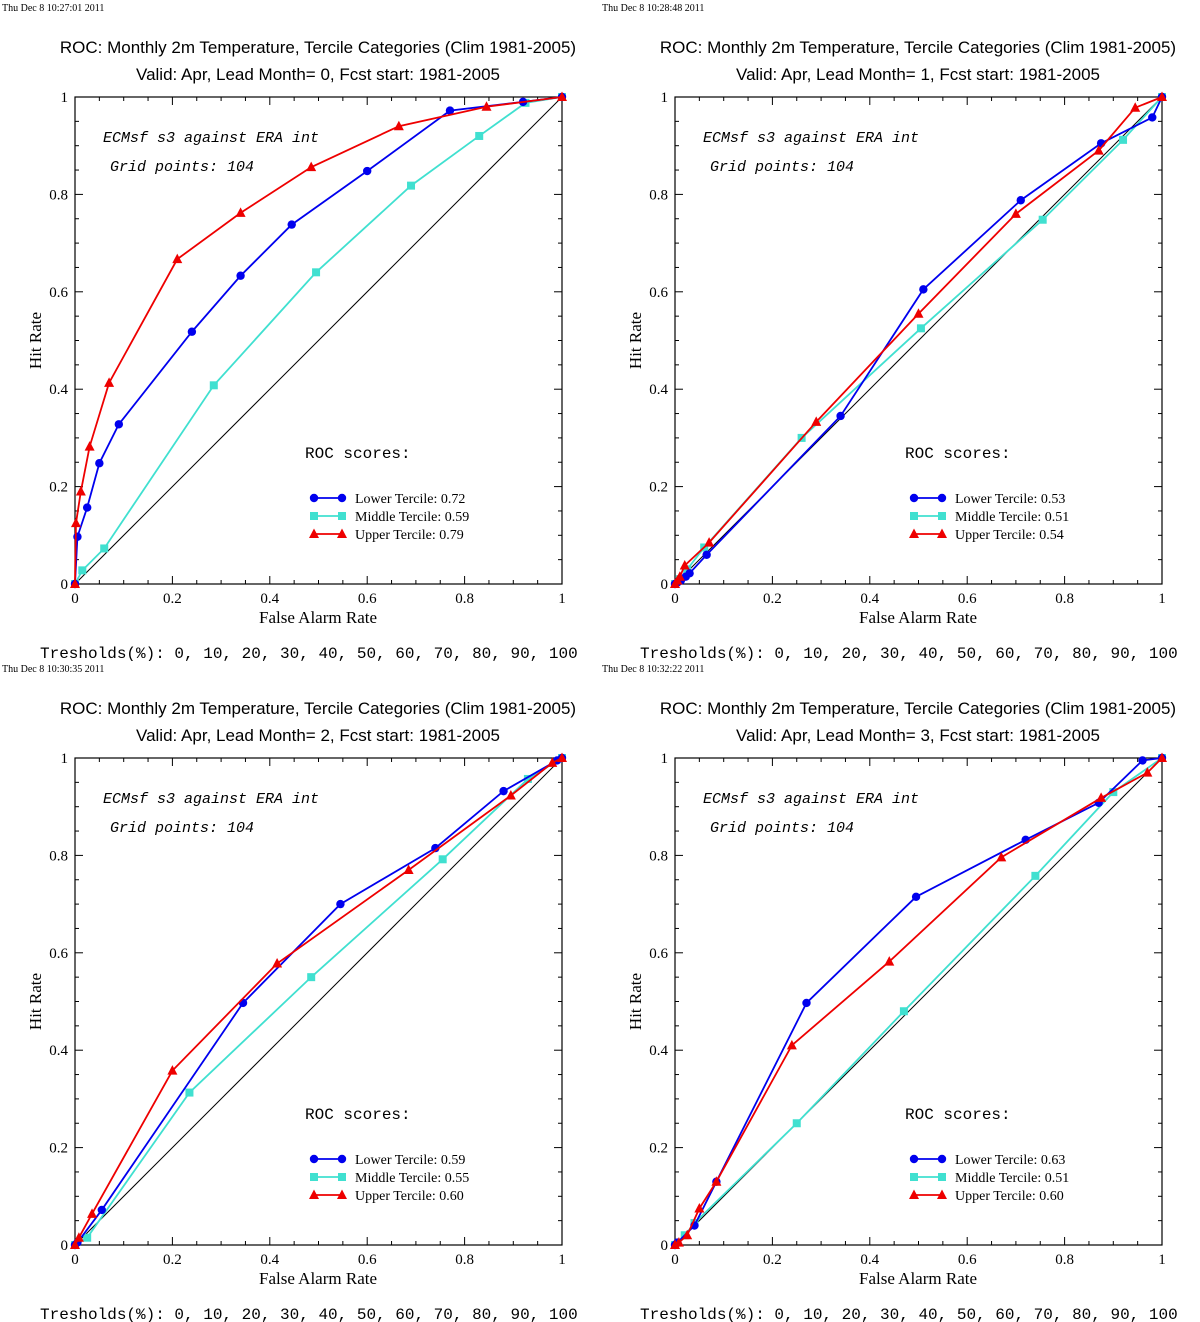  What do you see at coordinates (782, 828) in the screenshot?
I see `annotation-gridpoints: Grid points: 104` at bounding box center [782, 828].